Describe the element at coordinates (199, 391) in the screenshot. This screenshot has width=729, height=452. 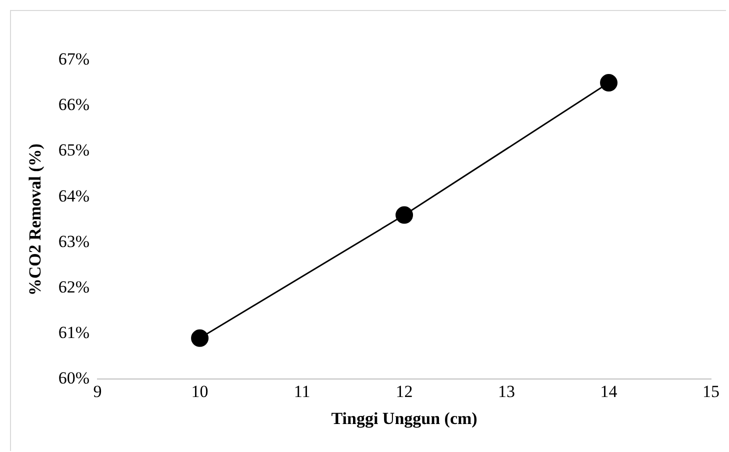
I see `x-tick-label: 10` at that location.